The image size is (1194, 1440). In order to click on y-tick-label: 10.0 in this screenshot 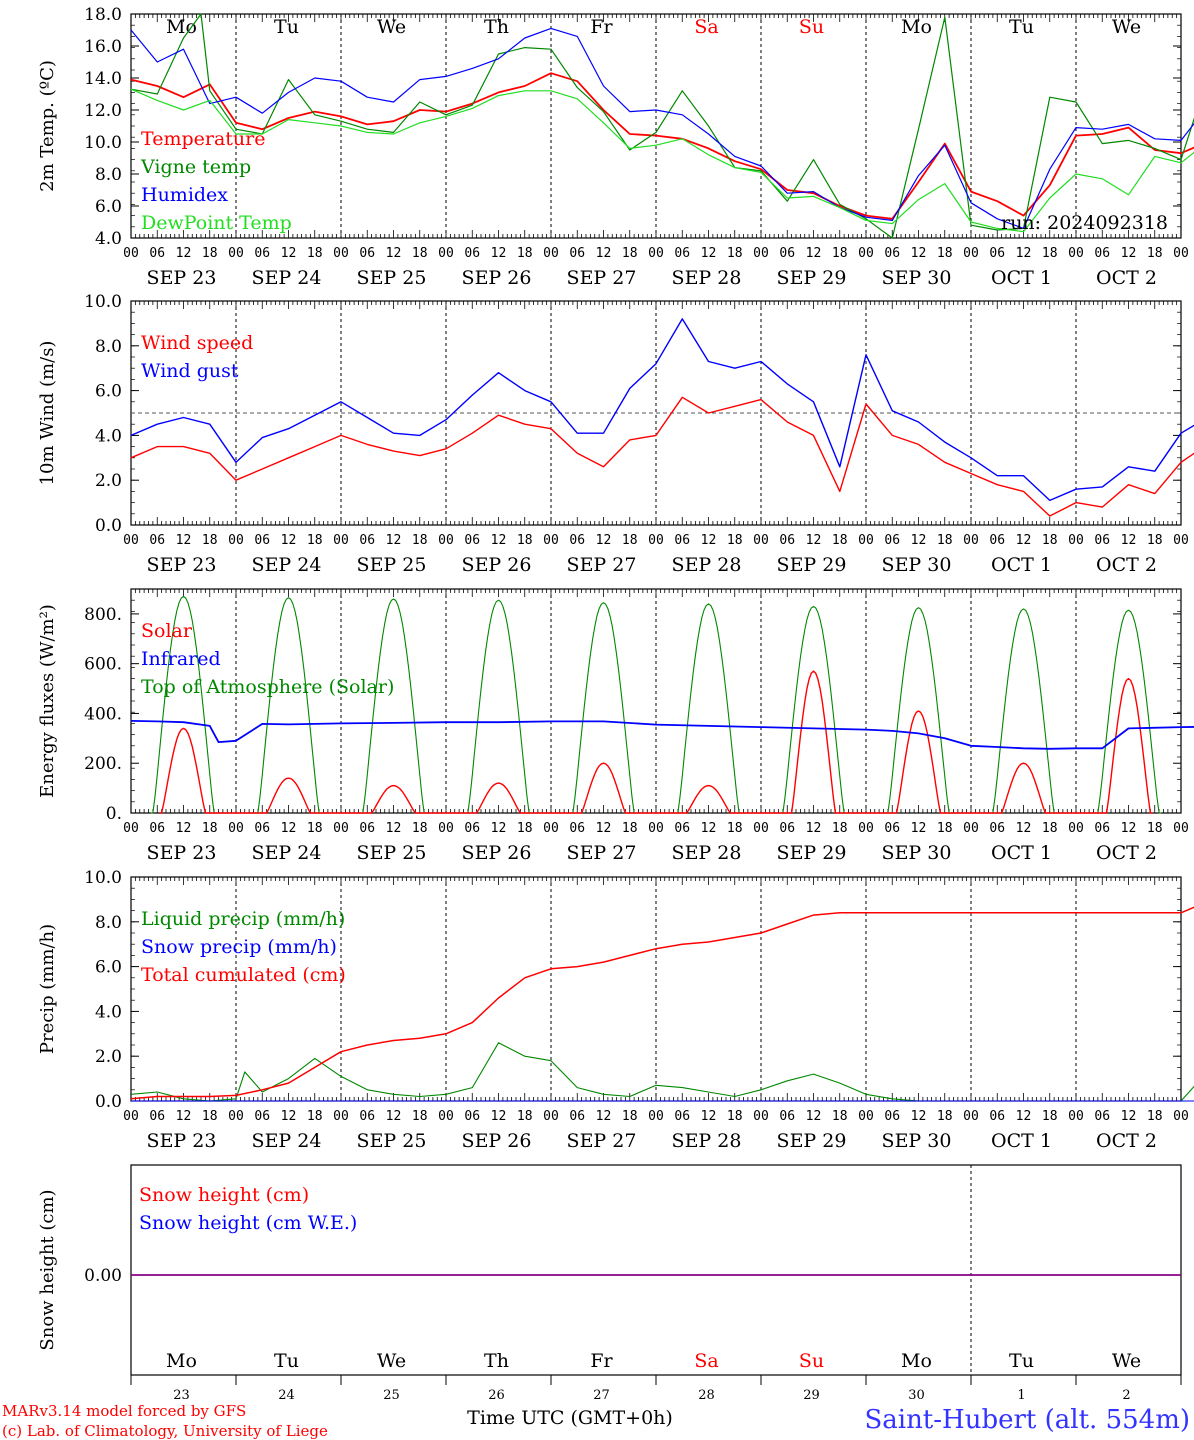, I will do `click(103, 302)`.